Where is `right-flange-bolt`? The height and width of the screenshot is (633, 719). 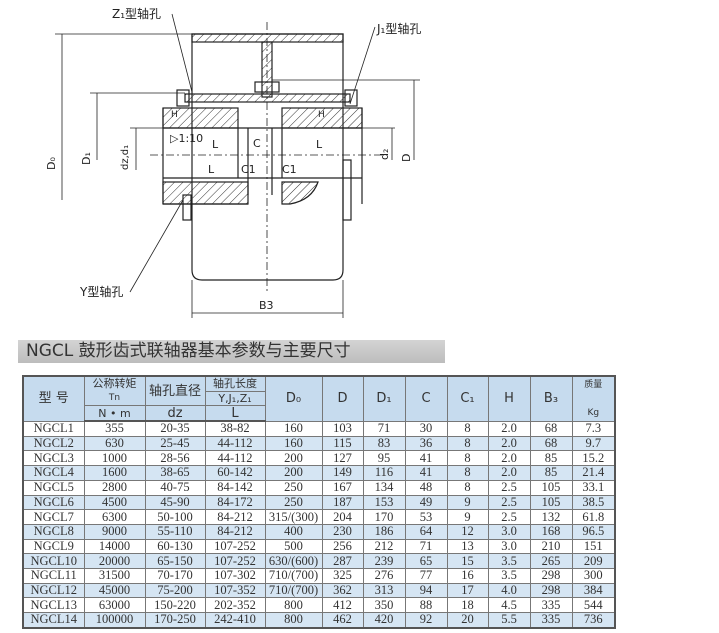
right-flange-bolt is located at coordinates (347, 190).